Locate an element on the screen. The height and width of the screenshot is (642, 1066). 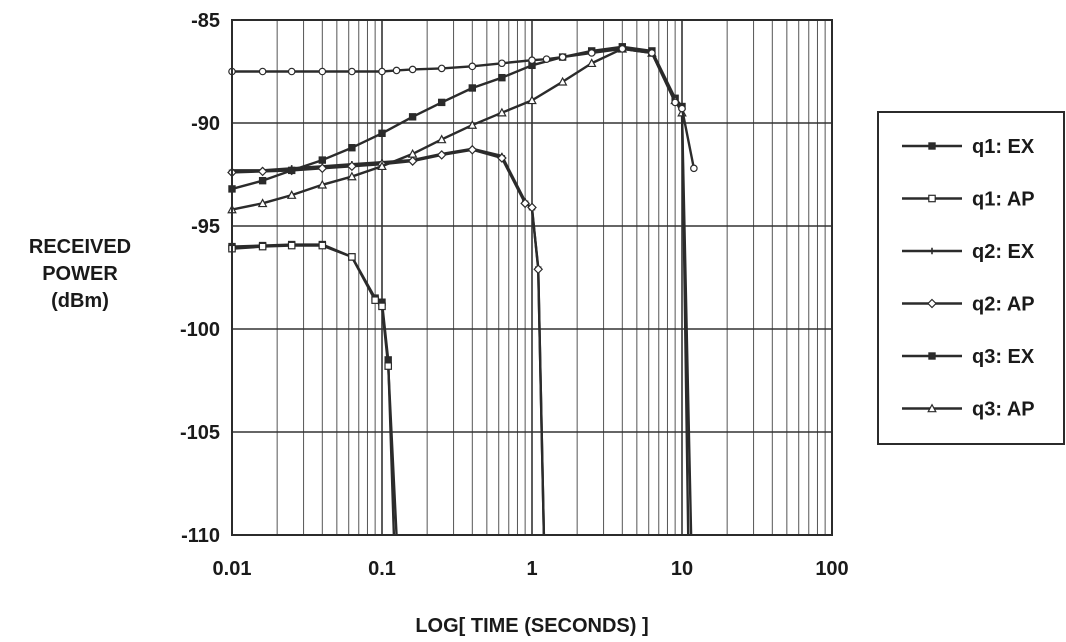
legend-label: q3: AP is located at coordinates (1003, 410).